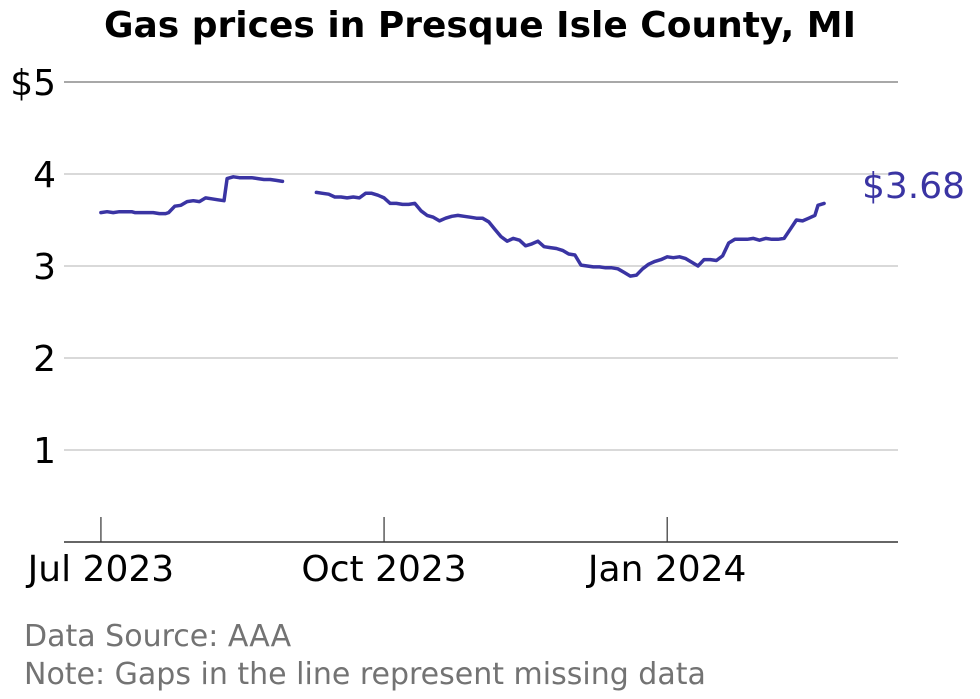  Describe the element at coordinates (33, 83) in the screenshot. I see `y-tick-label: $5` at that location.